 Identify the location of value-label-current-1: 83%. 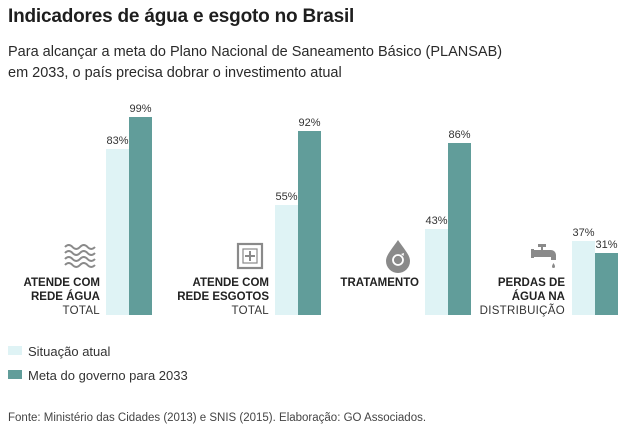
(117, 141).